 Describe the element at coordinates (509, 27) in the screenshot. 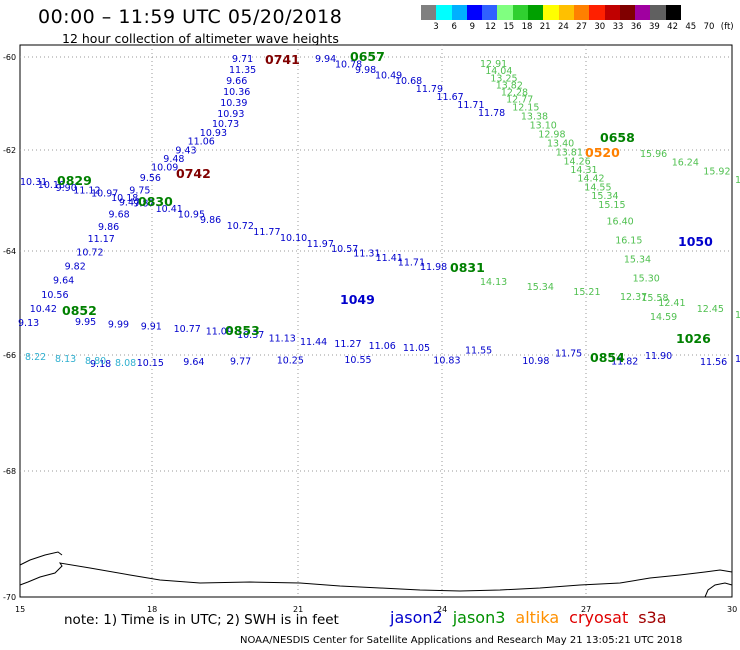

I see `legend-label: 15` at that location.